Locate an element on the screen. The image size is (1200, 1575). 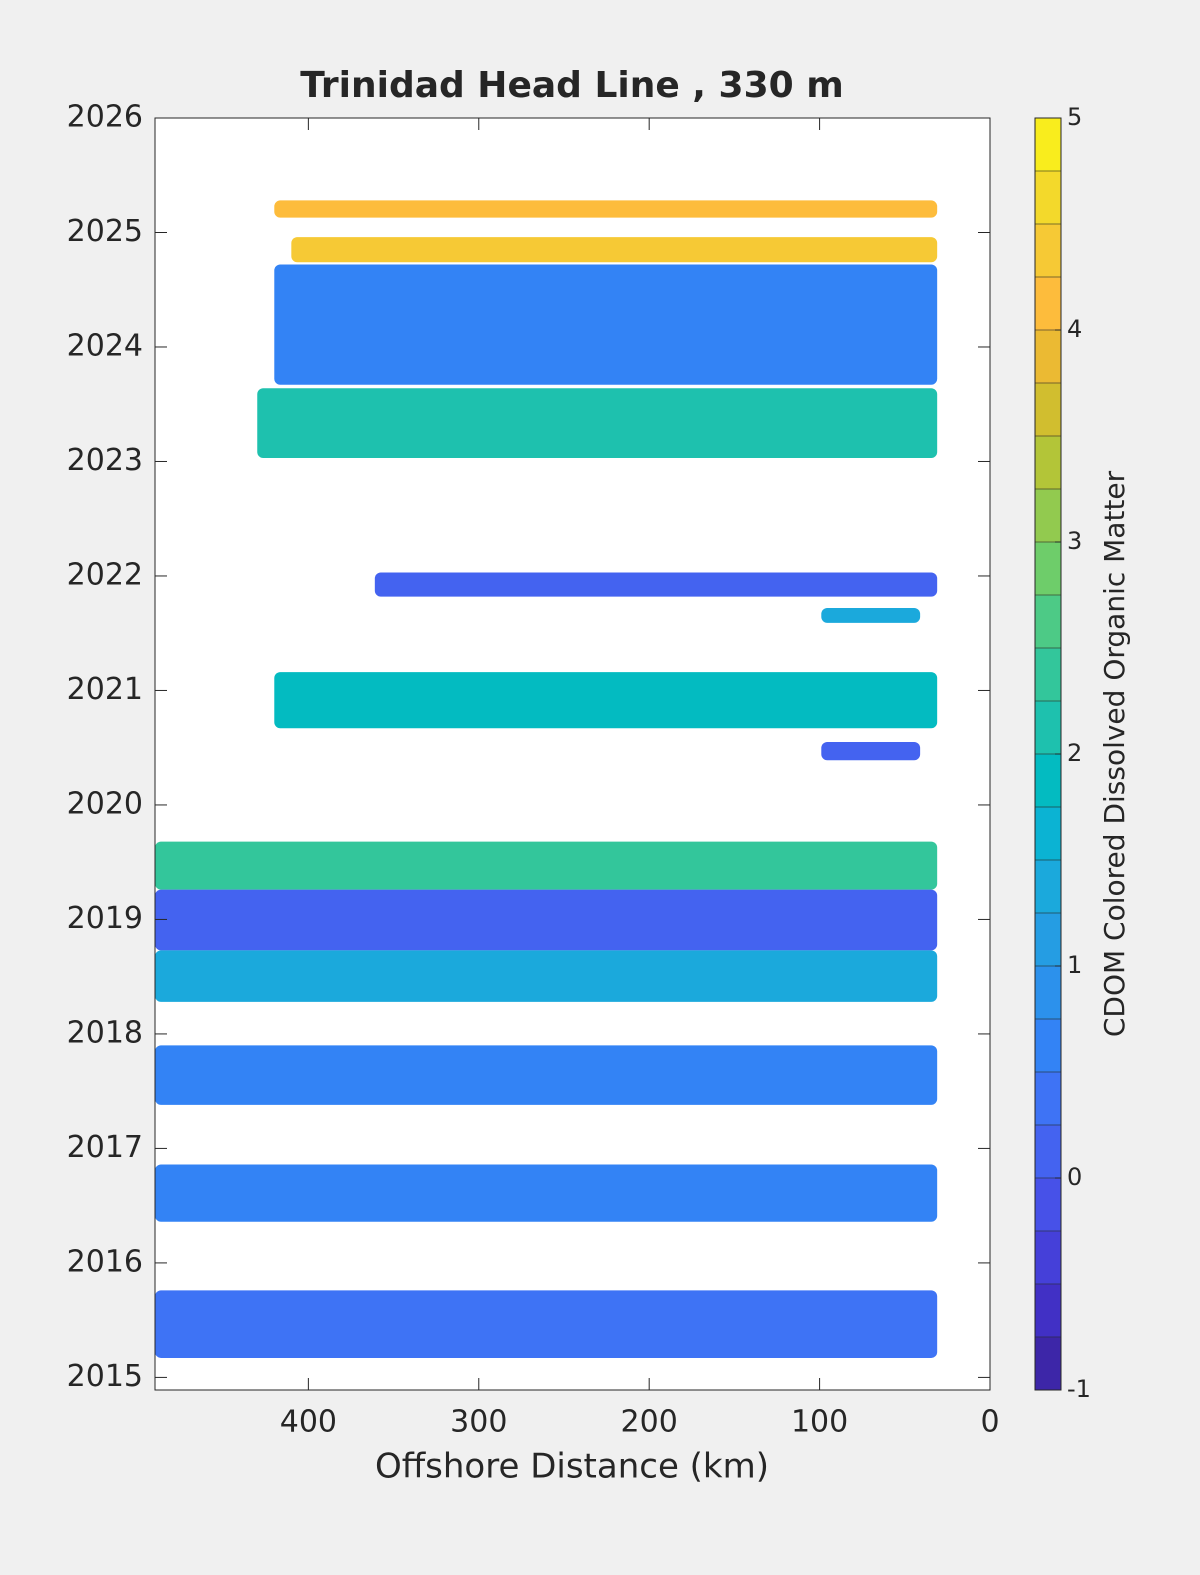
colorbar-tick-label: 3 is located at coordinates (1074, 541).